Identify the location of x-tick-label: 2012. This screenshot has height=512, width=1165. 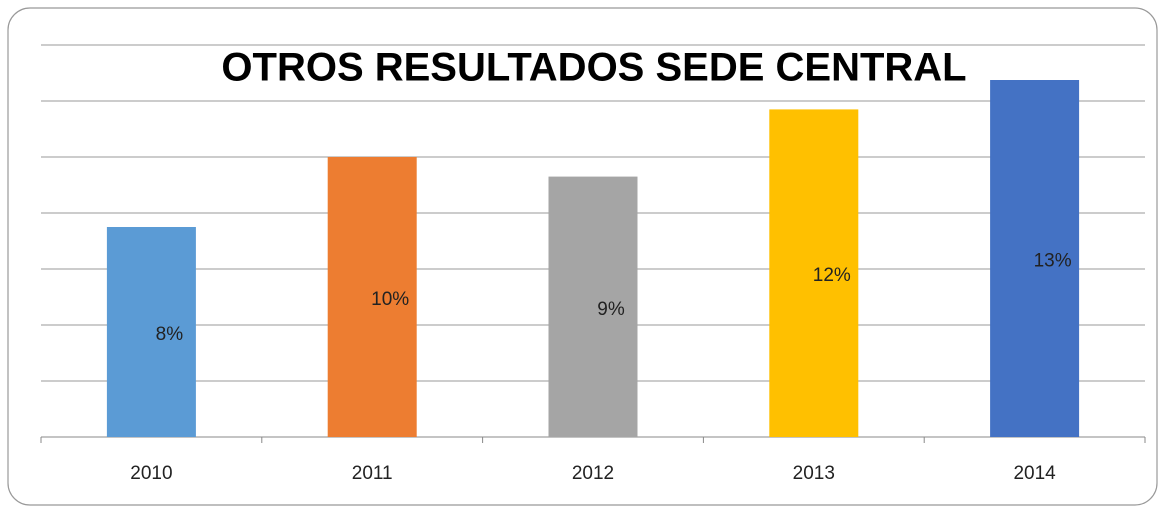
(593, 473).